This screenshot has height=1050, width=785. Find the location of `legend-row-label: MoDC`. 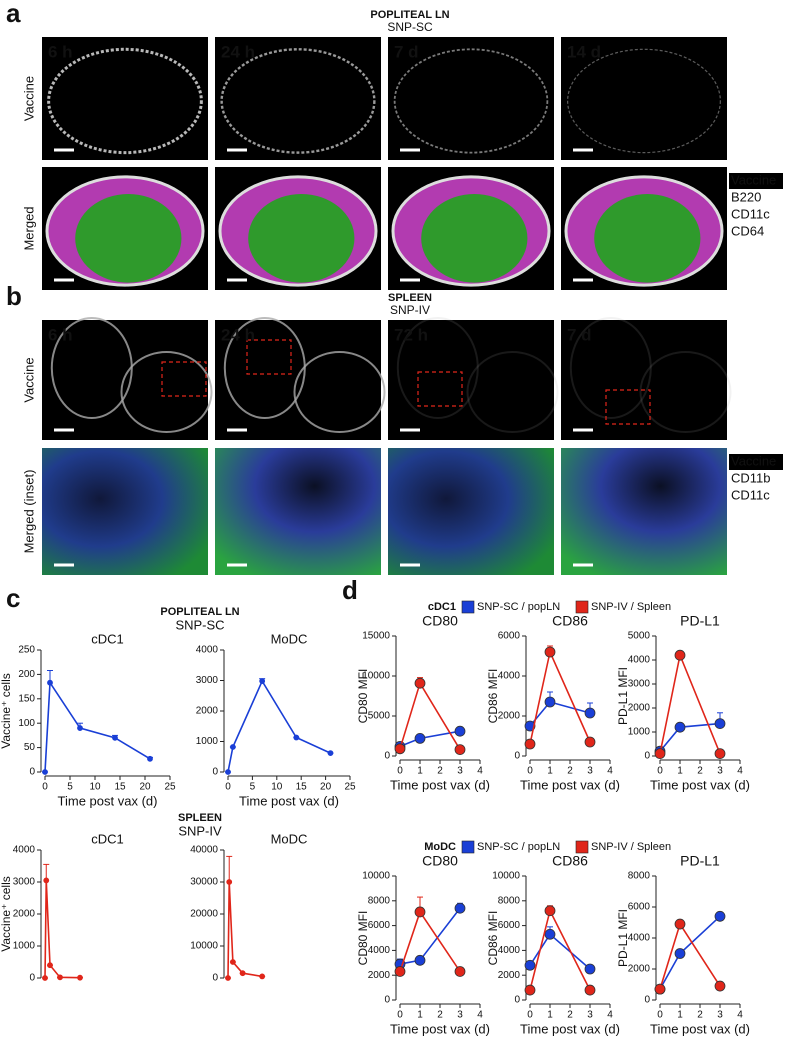

legend-row-label: MoDC is located at coordinates (440, 847).